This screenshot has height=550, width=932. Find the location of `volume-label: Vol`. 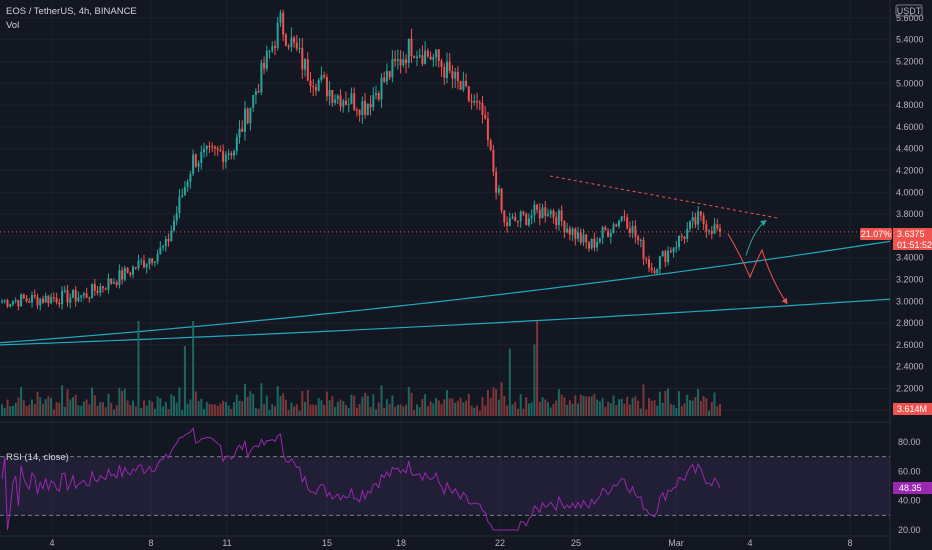

volume-label: Vol is located at coordinates (12, 25).